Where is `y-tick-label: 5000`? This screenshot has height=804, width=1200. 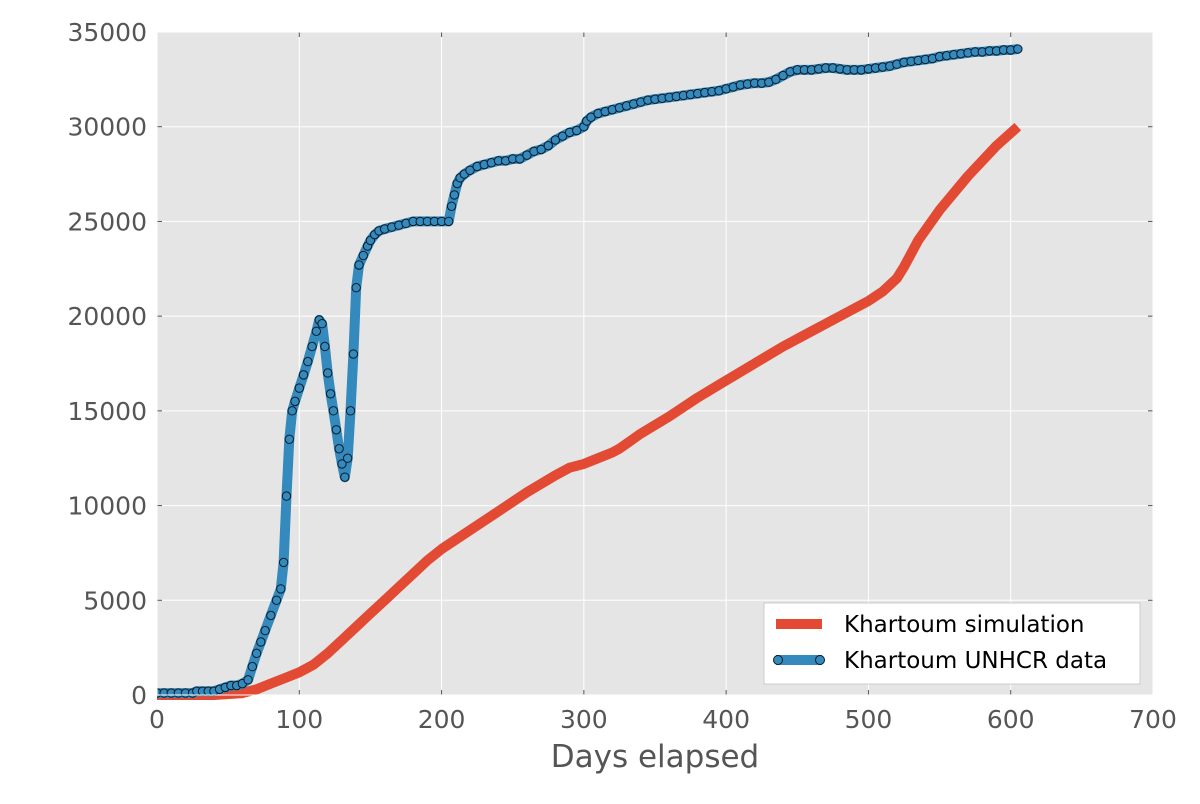
y-tick-label: 5000 is located at coordinates (115, 600).